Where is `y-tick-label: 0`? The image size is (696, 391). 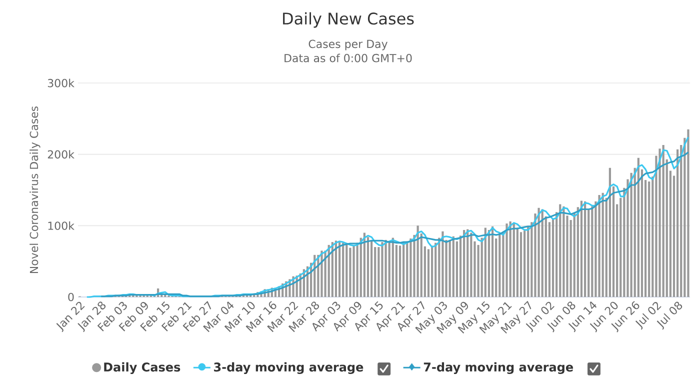 y-tick-label: 0 is located at coordinates (71, 297).